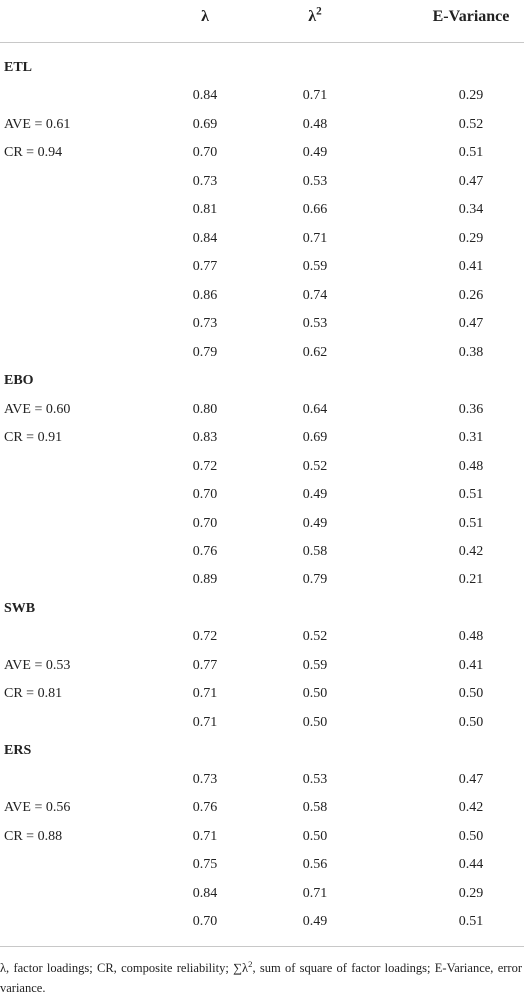  I want to click on table-cell: 0.66, so click(315, 210).